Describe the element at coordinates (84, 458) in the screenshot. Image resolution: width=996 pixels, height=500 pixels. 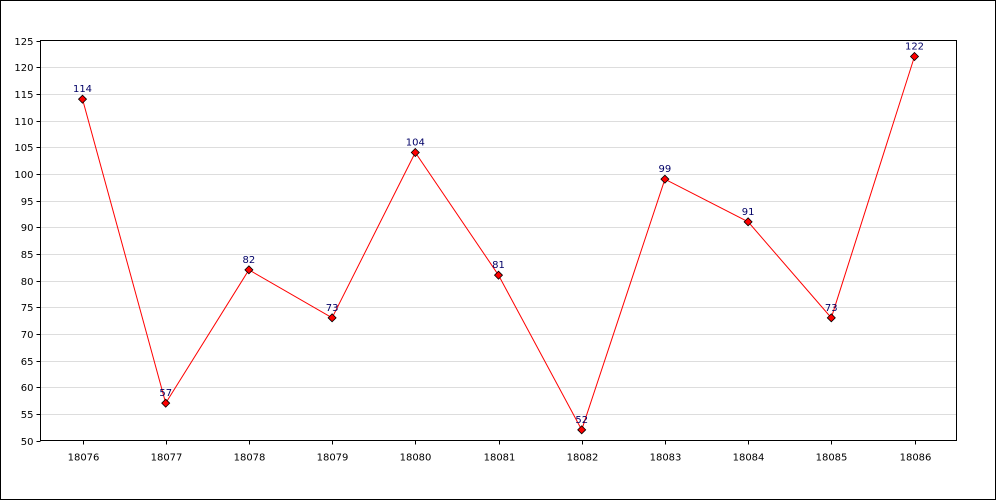
I see `x-tick-label: 18076` at that location.